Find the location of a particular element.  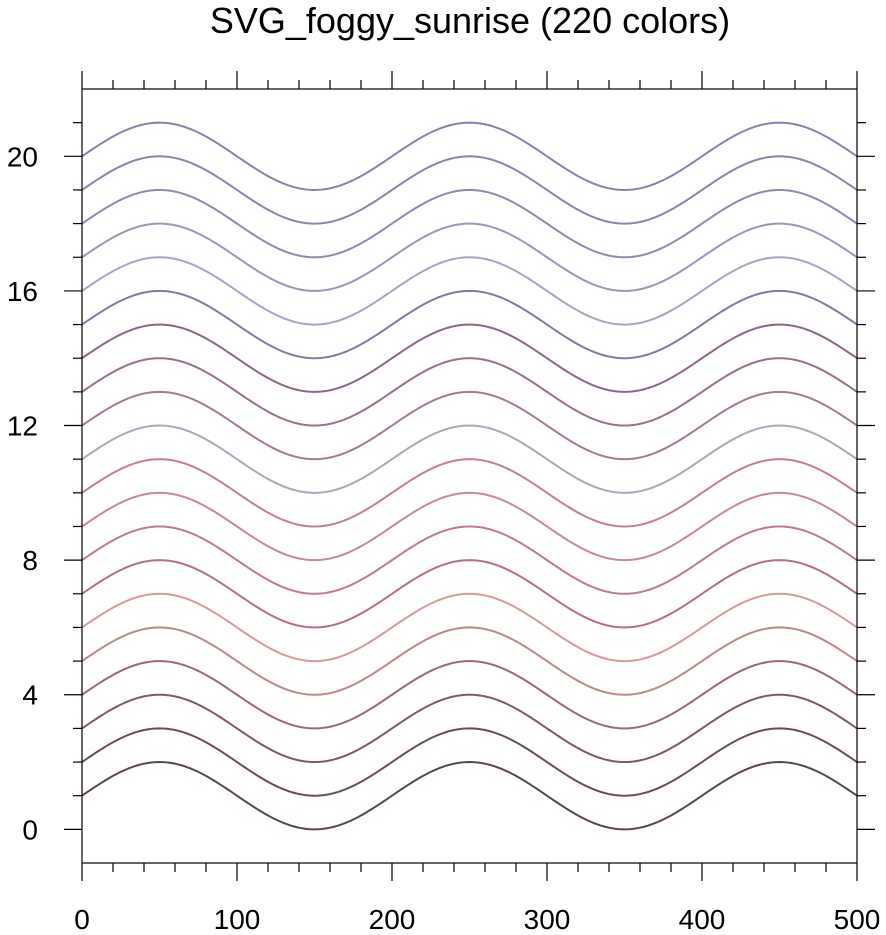

x-tick-label: 100 is located at coordinates (237, 919).